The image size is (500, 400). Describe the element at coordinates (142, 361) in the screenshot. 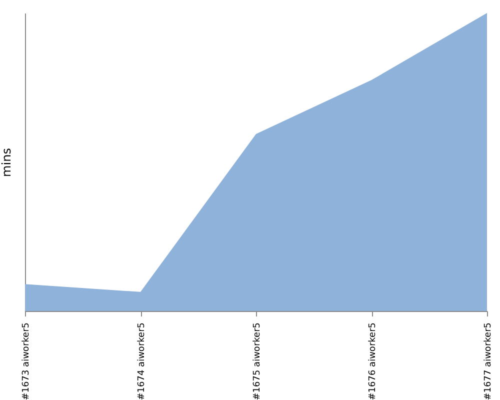

I see `x-tick-label: #1674 aiworker5` at that location.